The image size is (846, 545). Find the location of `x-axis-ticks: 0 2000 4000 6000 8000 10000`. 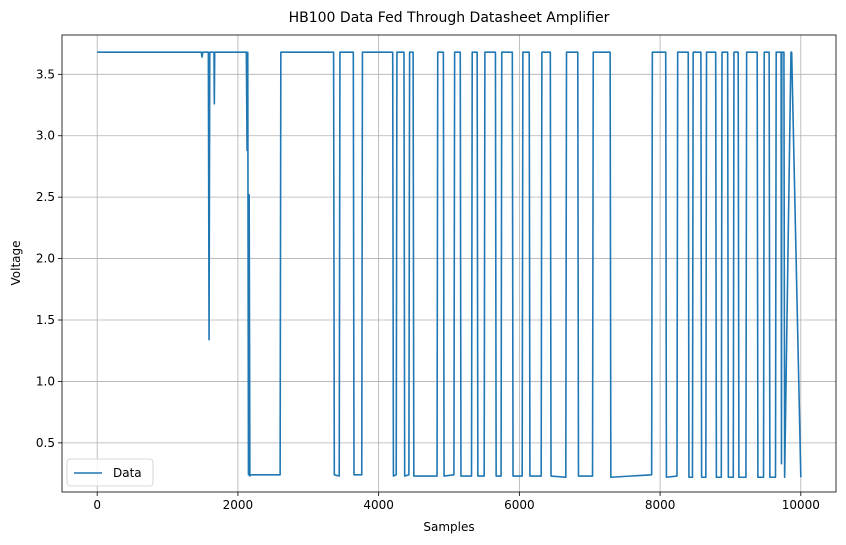

x-axis-ticks: 0 2000 4000 6000 8000 10000 is located at coordinates (456, 502).